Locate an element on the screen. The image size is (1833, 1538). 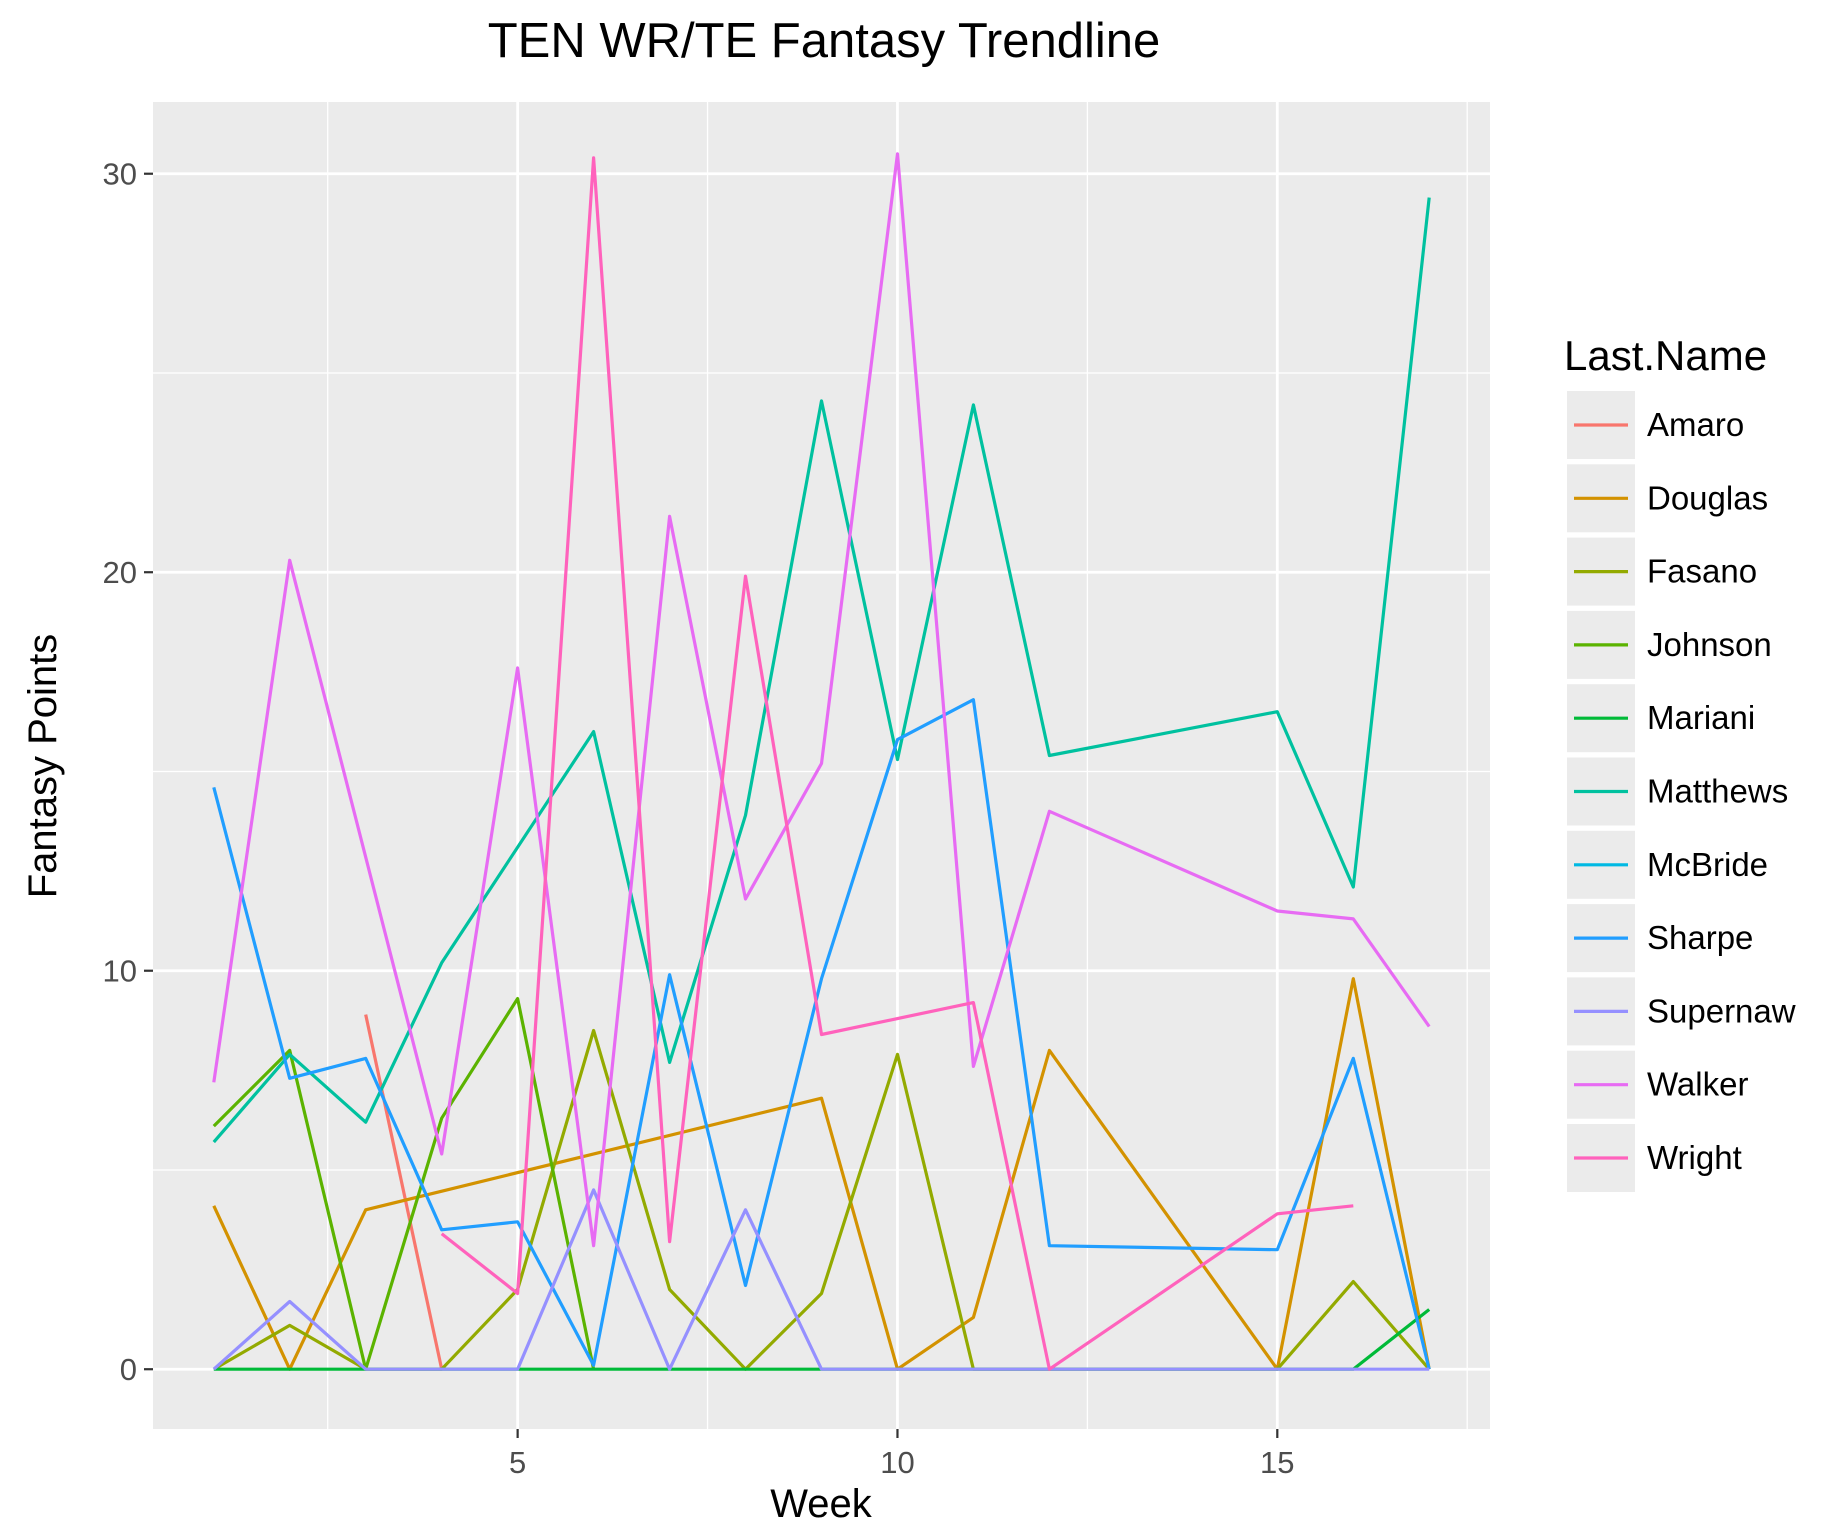
legend-label: Walker is located at coordinates (1697, 1084).